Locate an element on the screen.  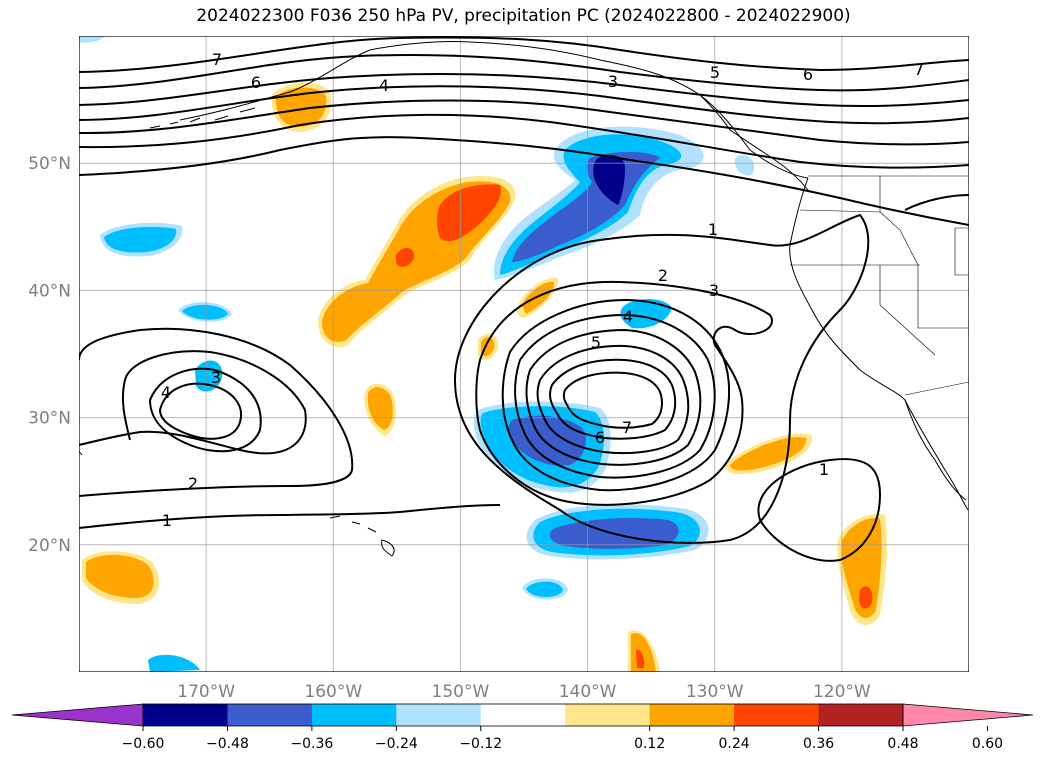
pv-contour-2-mid is located at coordinates (624, 393).